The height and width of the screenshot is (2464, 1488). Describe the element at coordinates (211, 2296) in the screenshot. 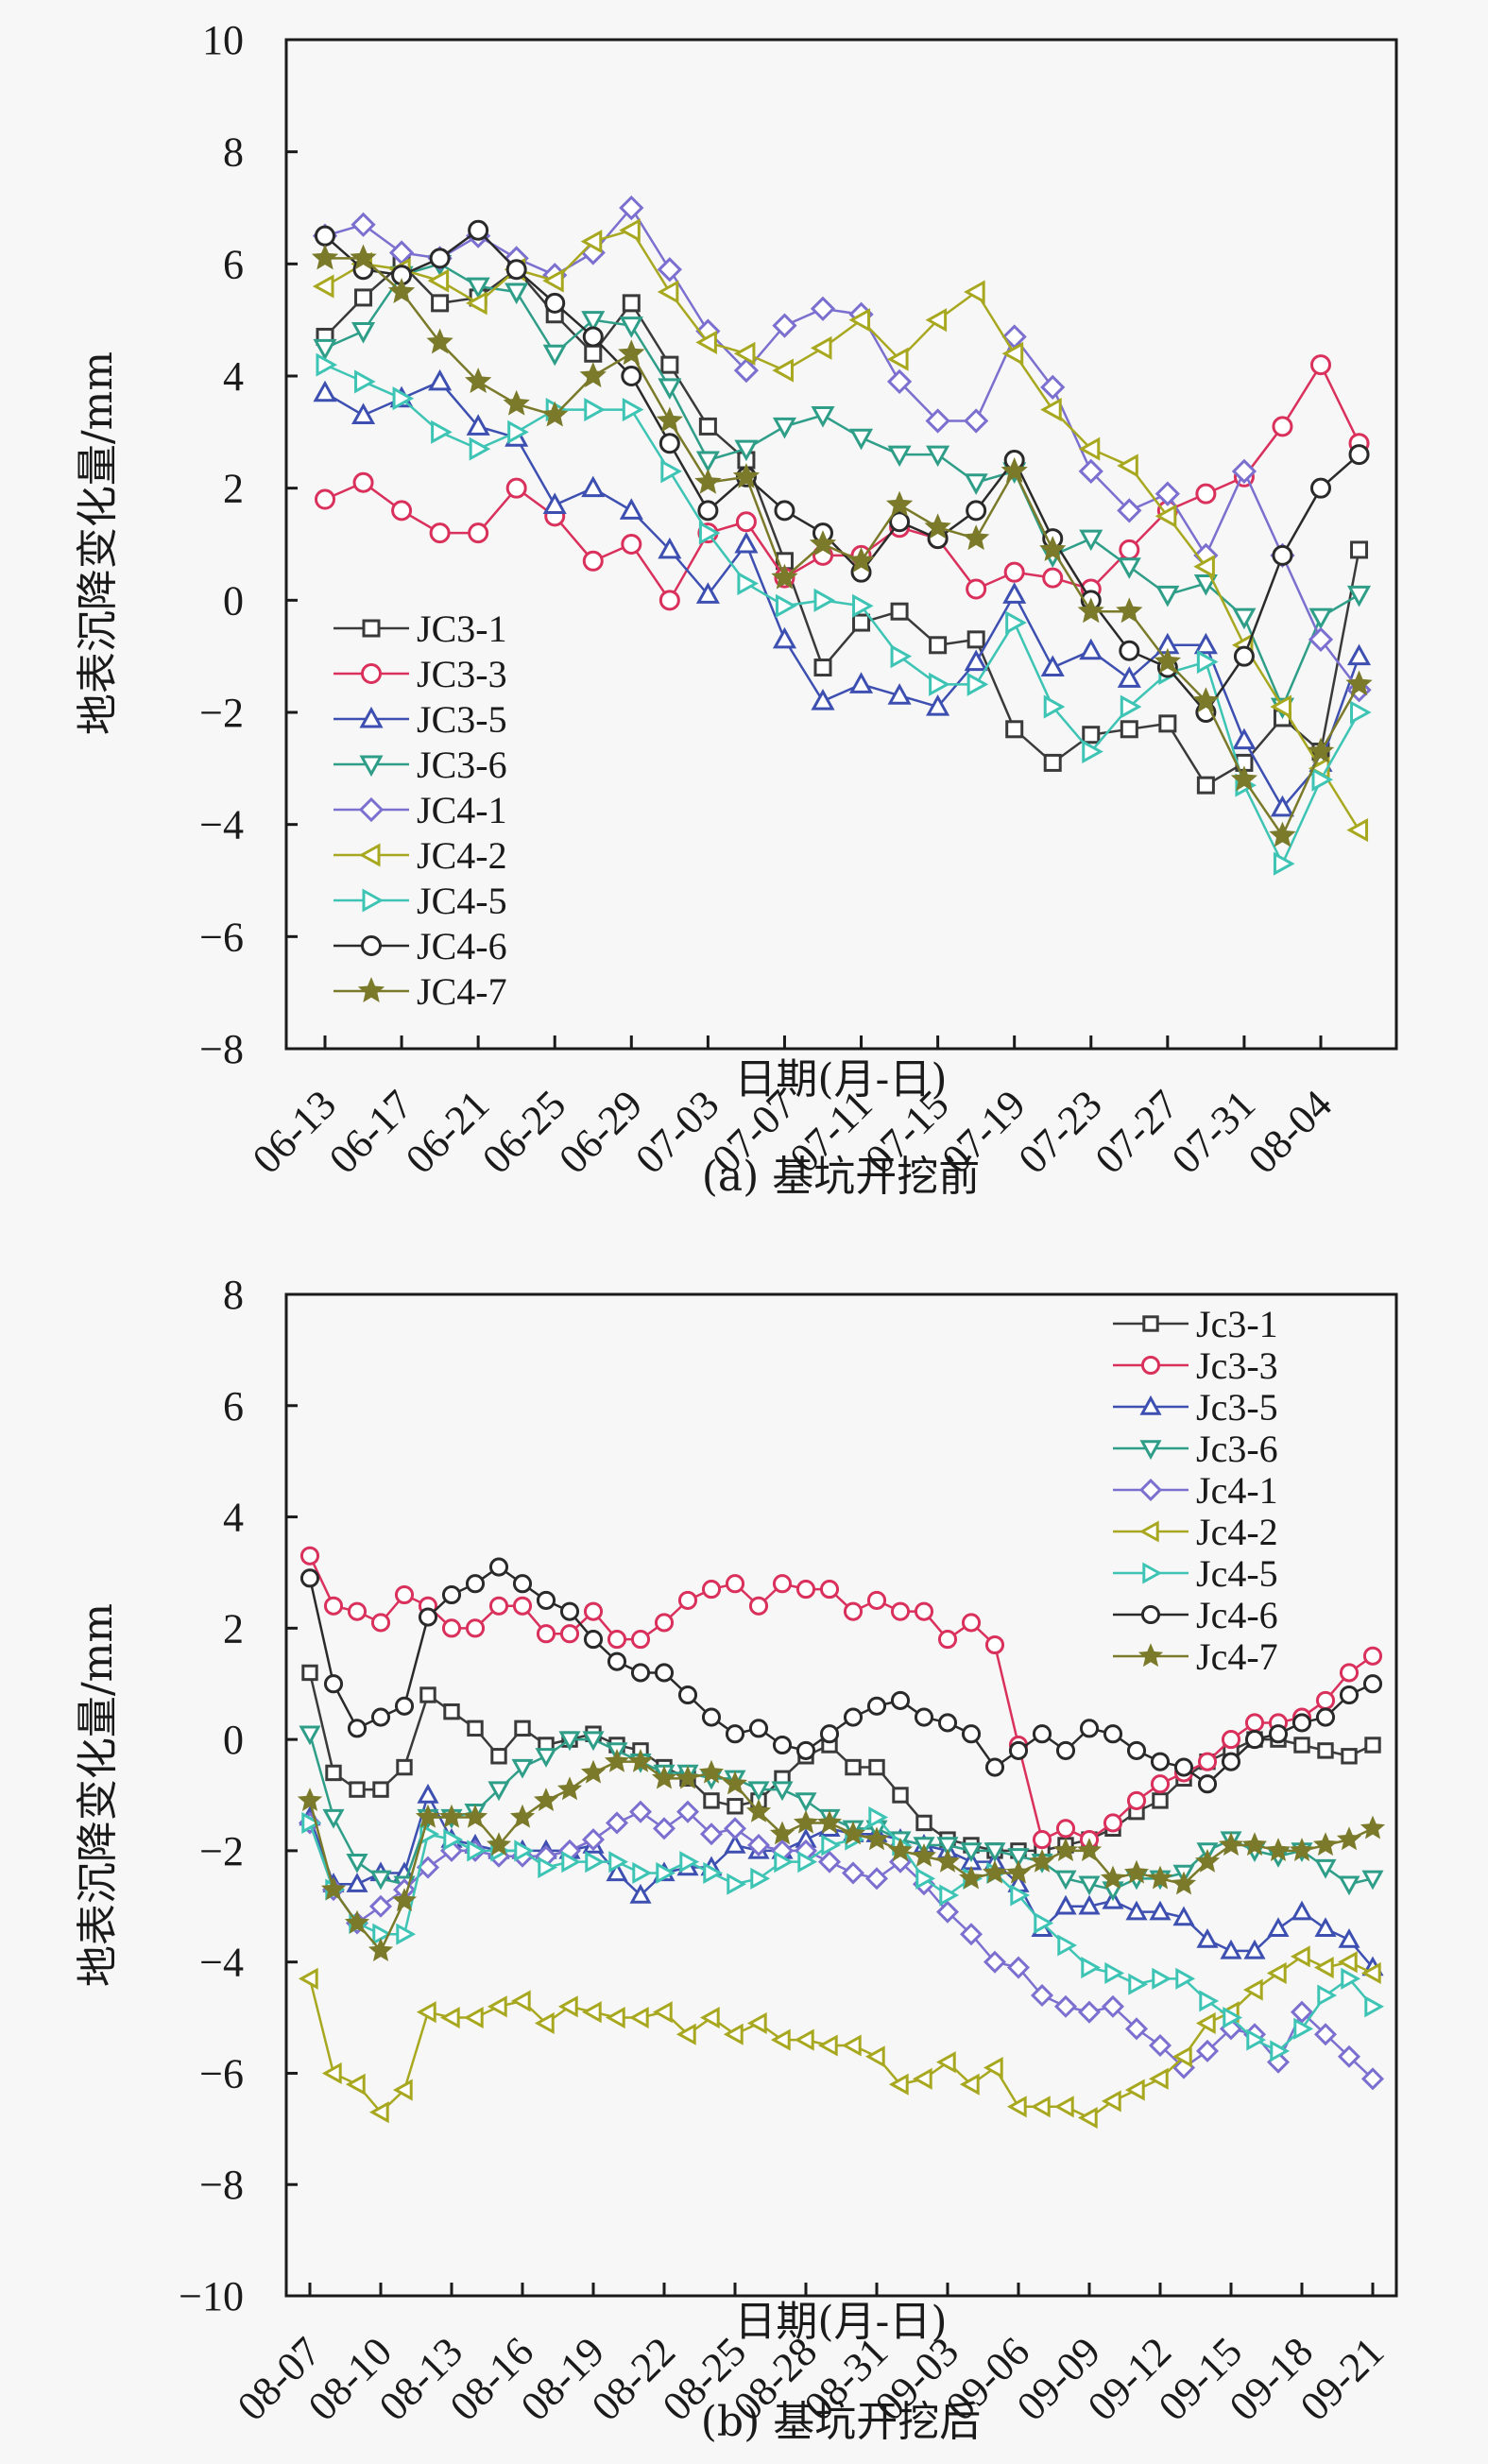

I see `y-tick-label: −10` at that location.